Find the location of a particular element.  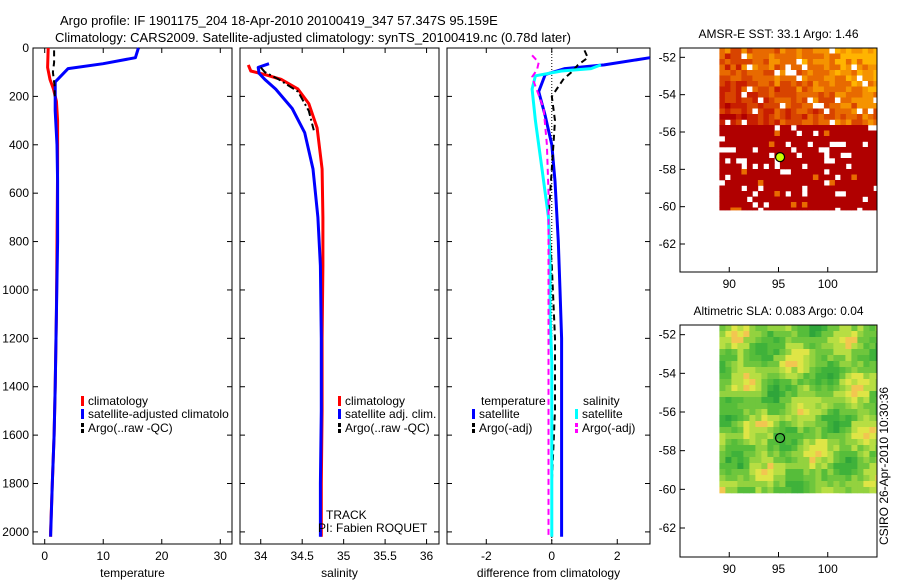

salinity-legend-argo-label: Argo(..raw -QC) is located at coordinates (387, 428).